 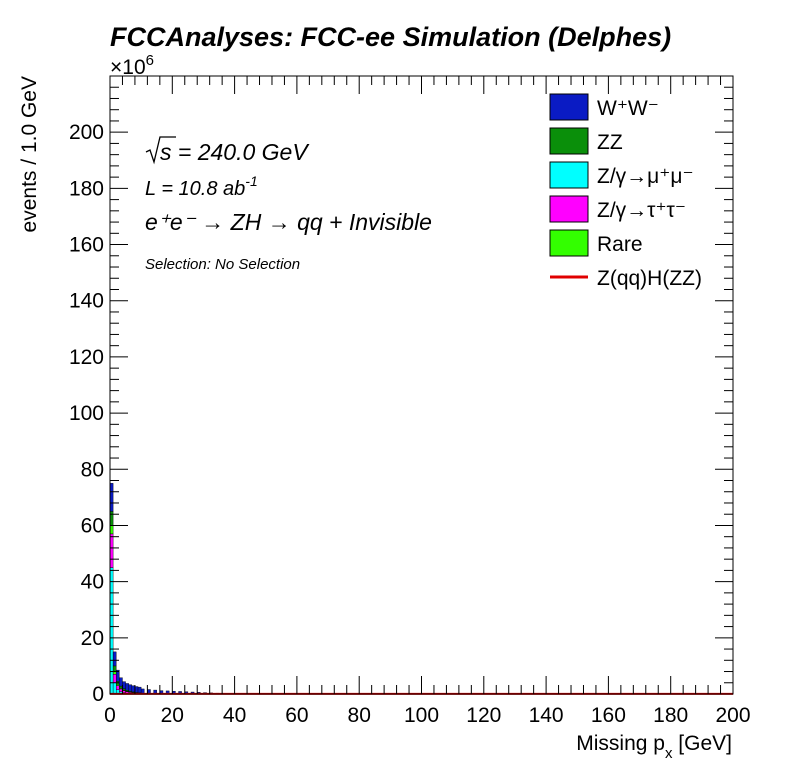 I want to click on annotation-sqrt-s: s = 240.0 GeV, so click(x=227, y=150).